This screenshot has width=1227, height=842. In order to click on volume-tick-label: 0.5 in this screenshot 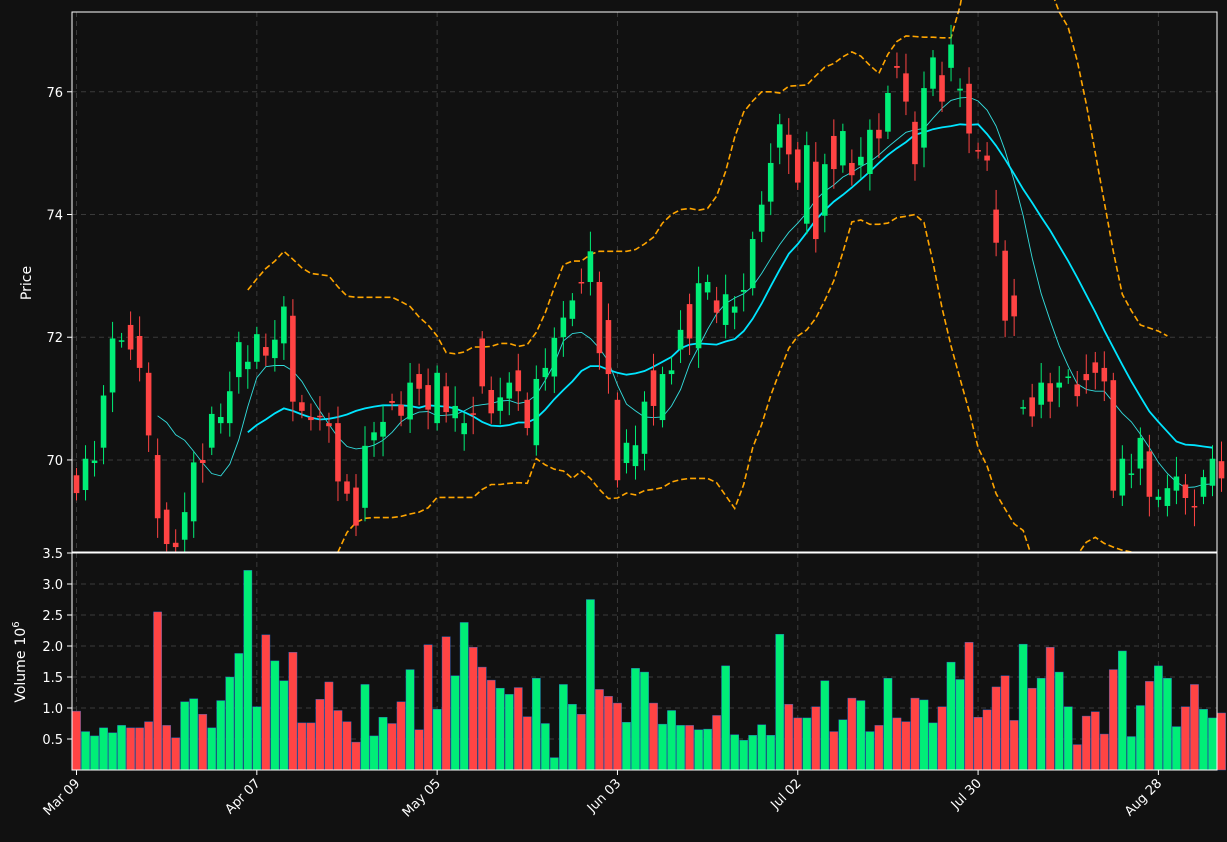, I will do `click(52, 740)`.